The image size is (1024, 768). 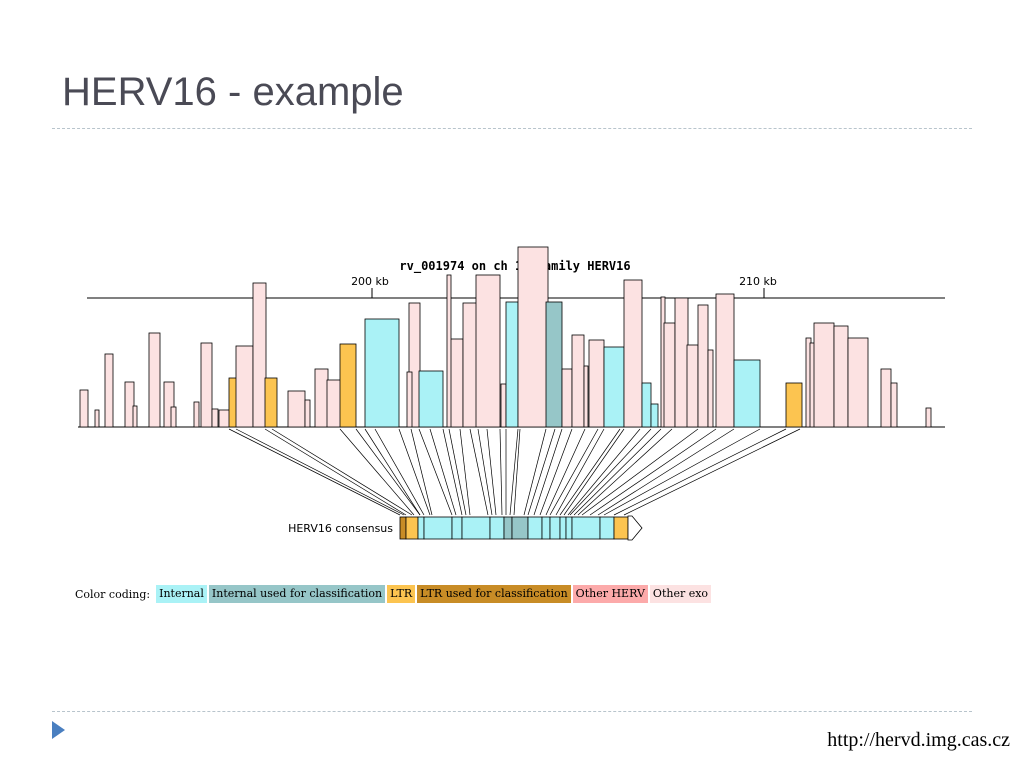 I want to click on title-divider, so click(x=512, y=128).